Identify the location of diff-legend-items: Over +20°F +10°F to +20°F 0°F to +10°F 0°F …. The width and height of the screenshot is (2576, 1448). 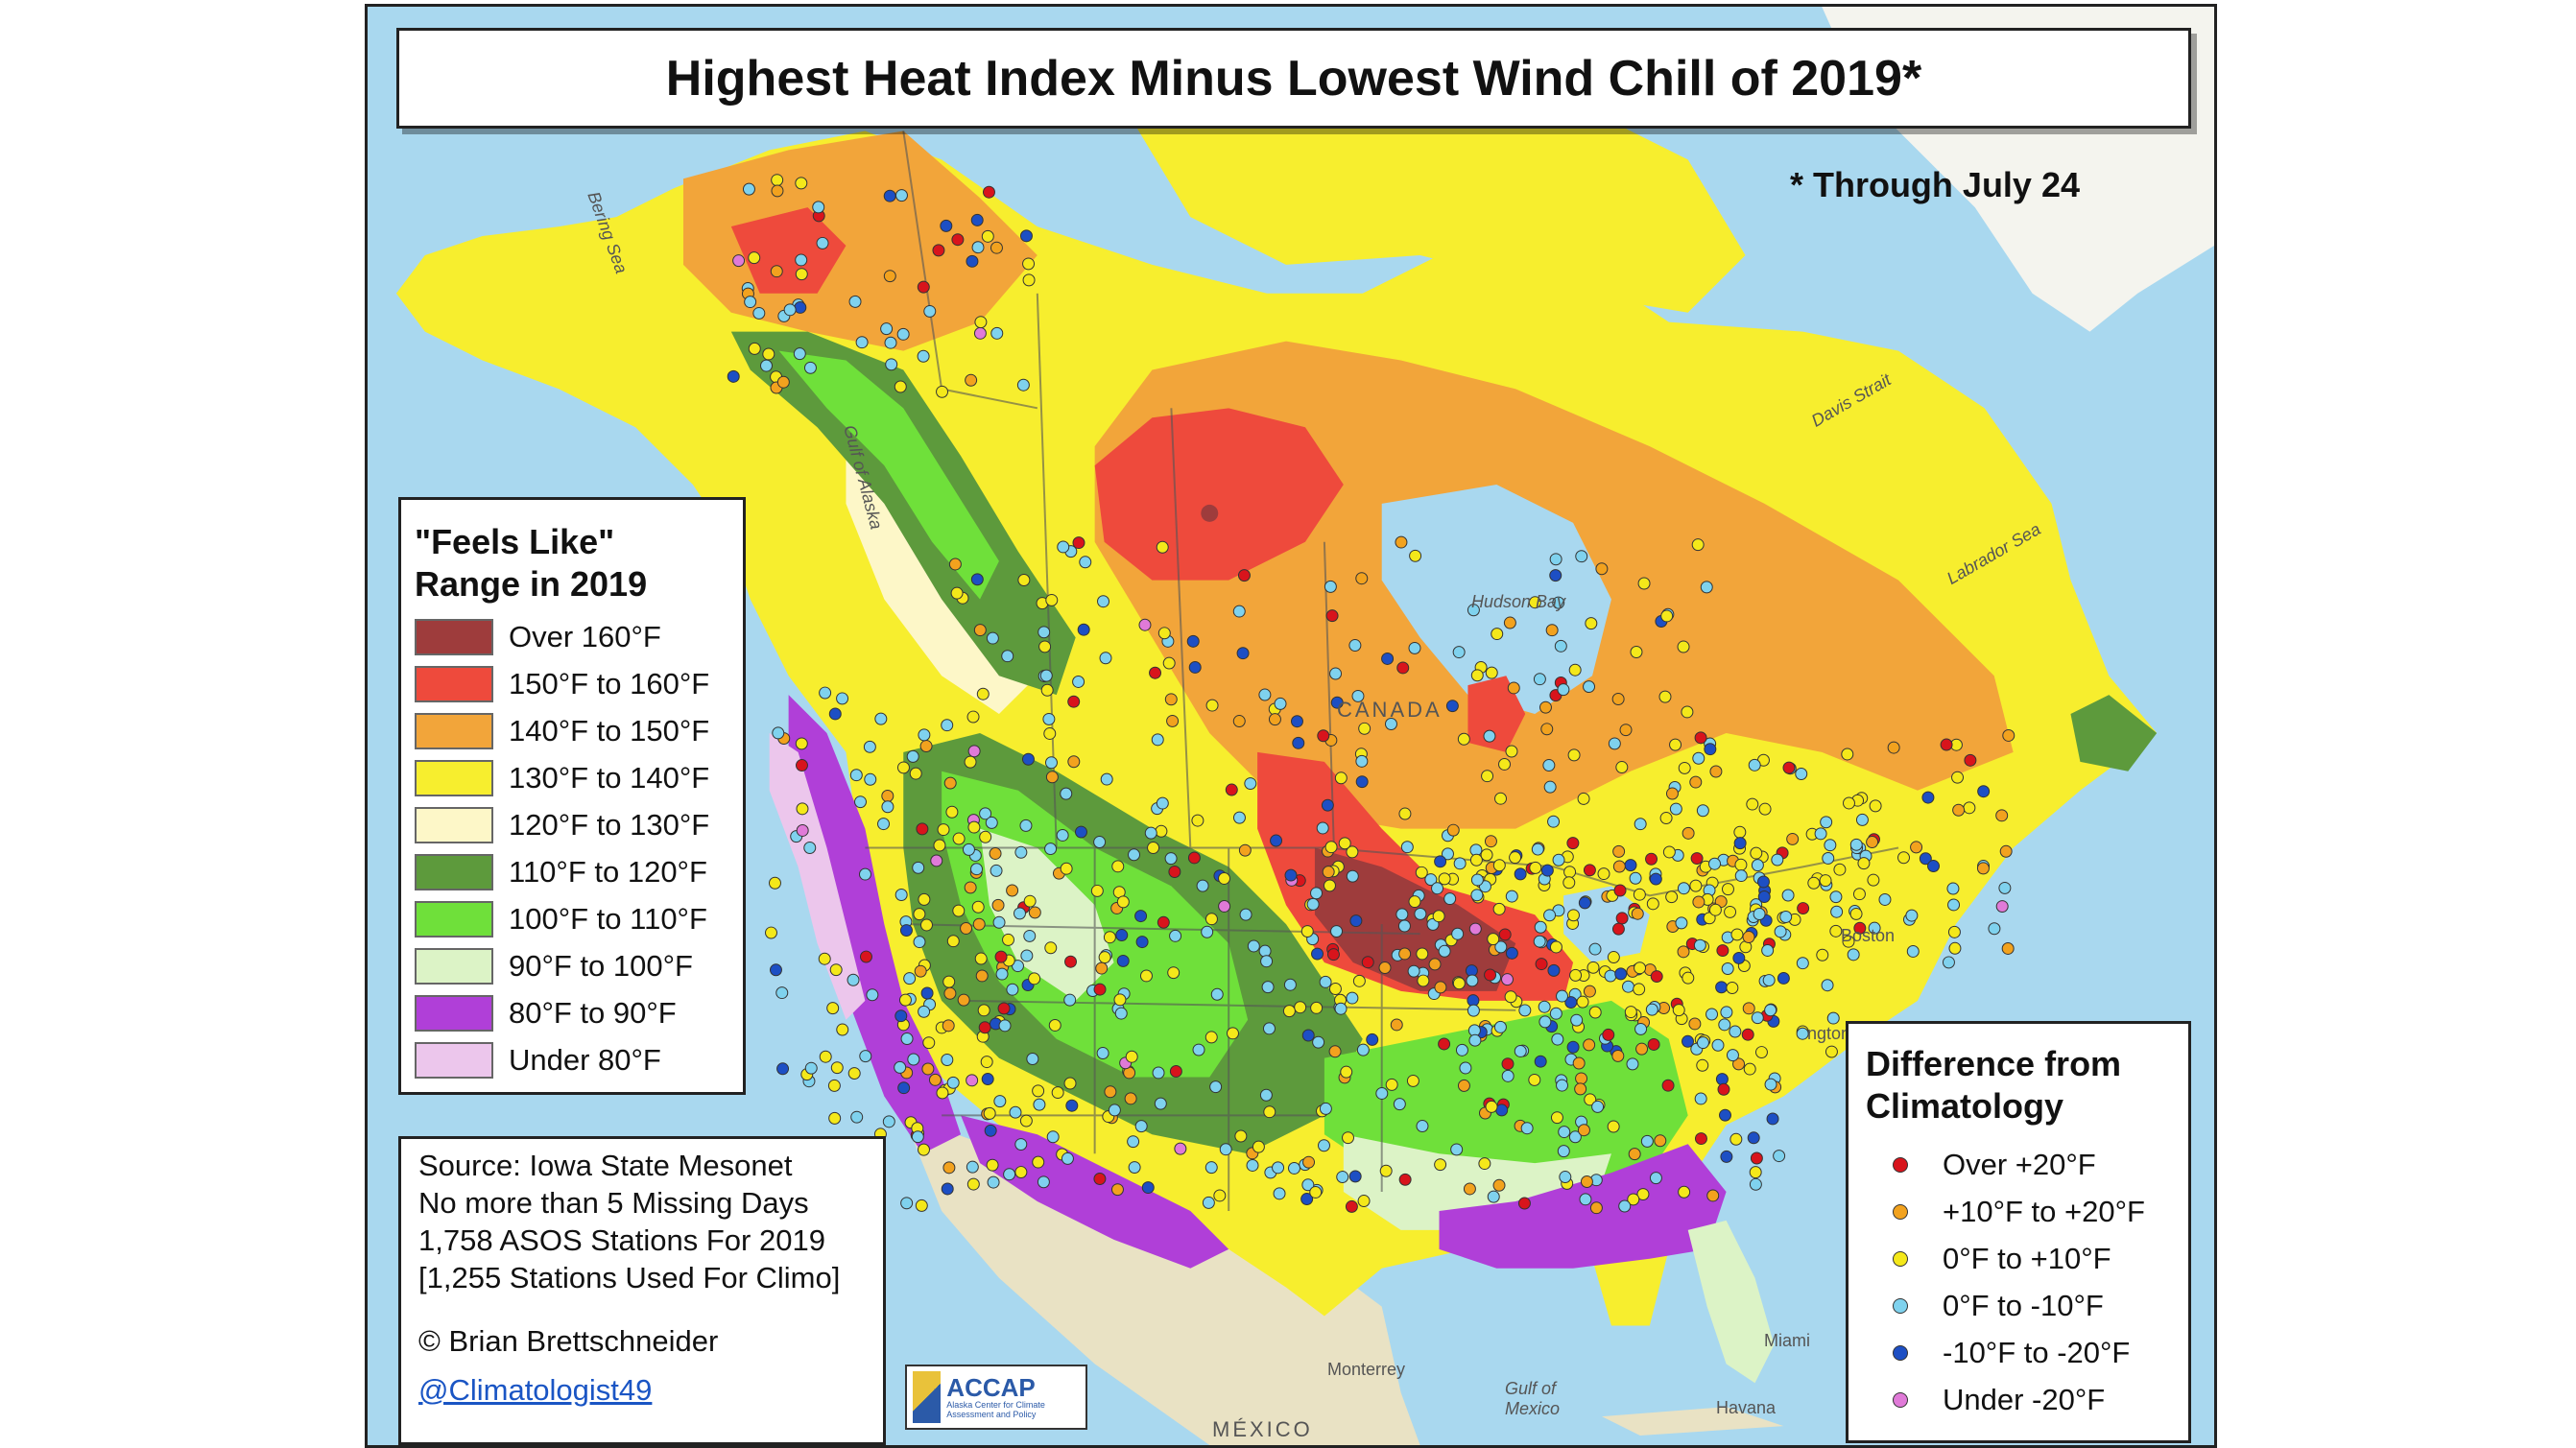
(2027, 1282).